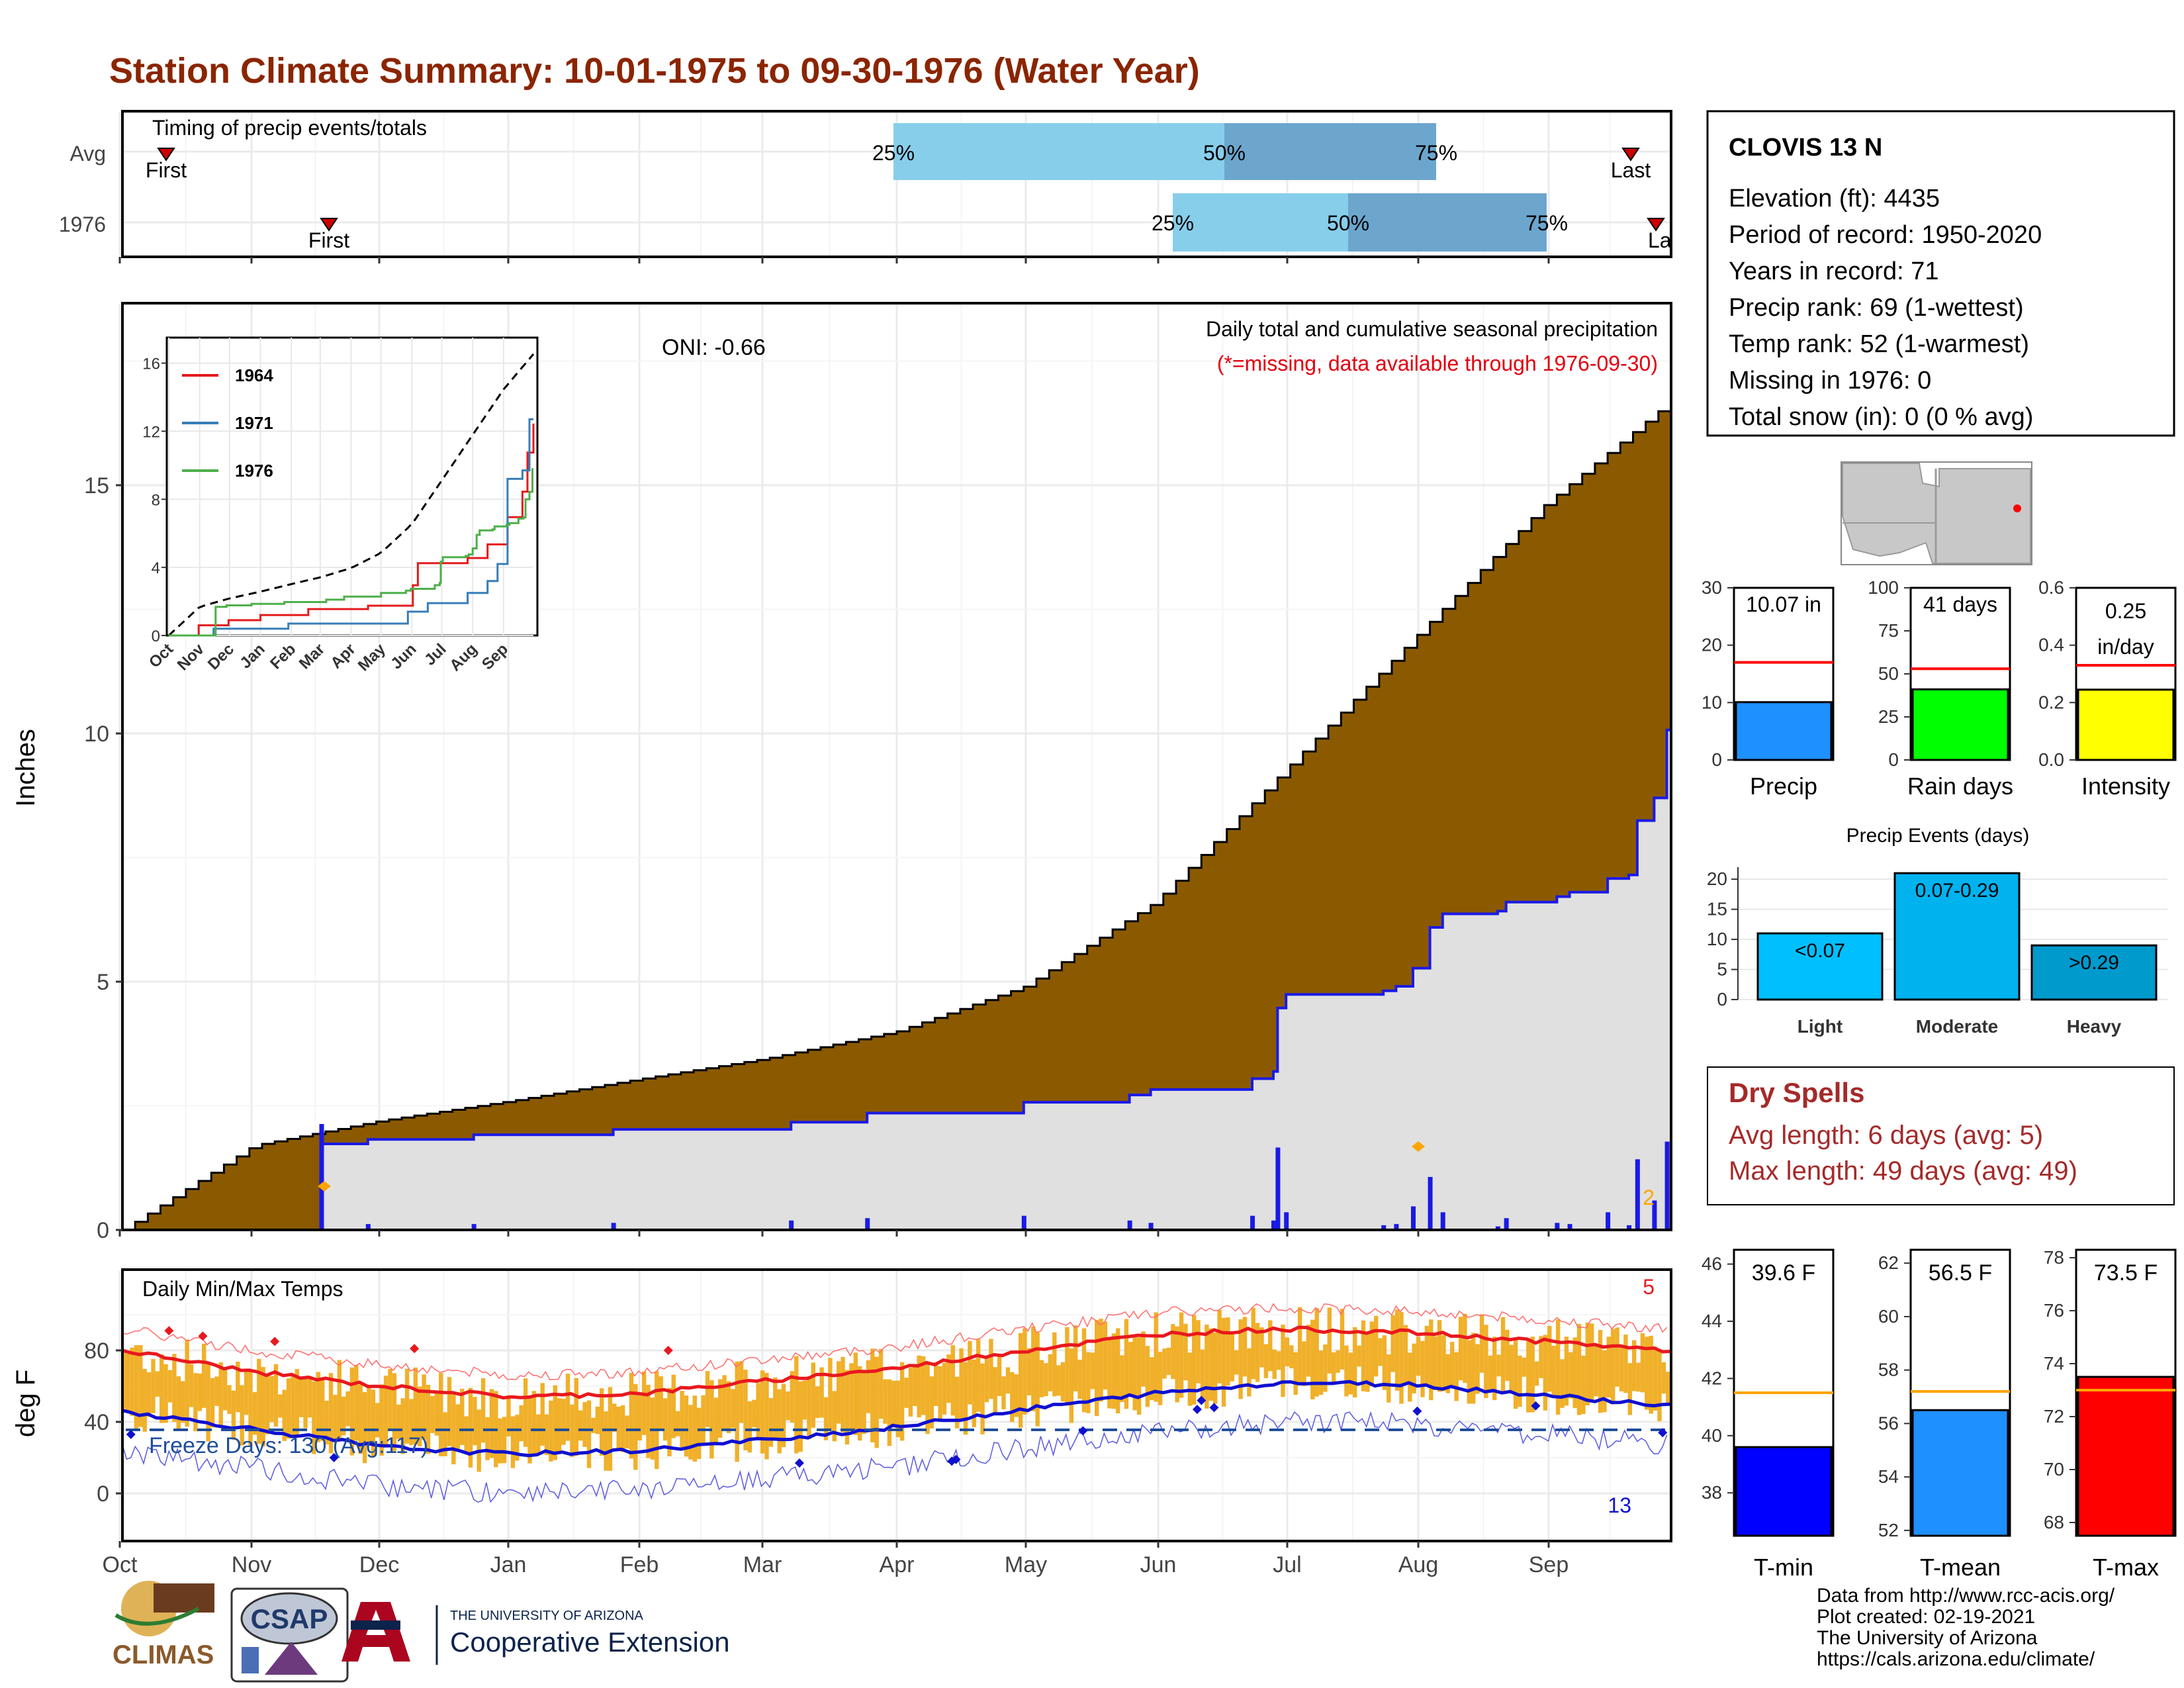 The width and height of the screenshot is (2184, 1688). I want to click on event-category: Heavy, so click(2094, 1026).